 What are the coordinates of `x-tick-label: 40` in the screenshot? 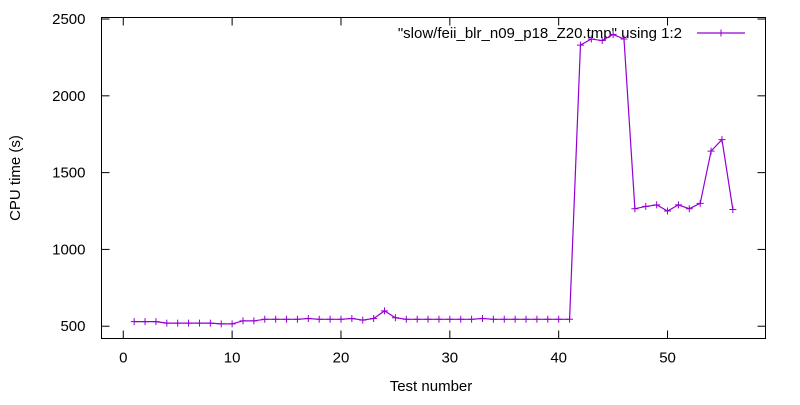 It's located at (558, 358).